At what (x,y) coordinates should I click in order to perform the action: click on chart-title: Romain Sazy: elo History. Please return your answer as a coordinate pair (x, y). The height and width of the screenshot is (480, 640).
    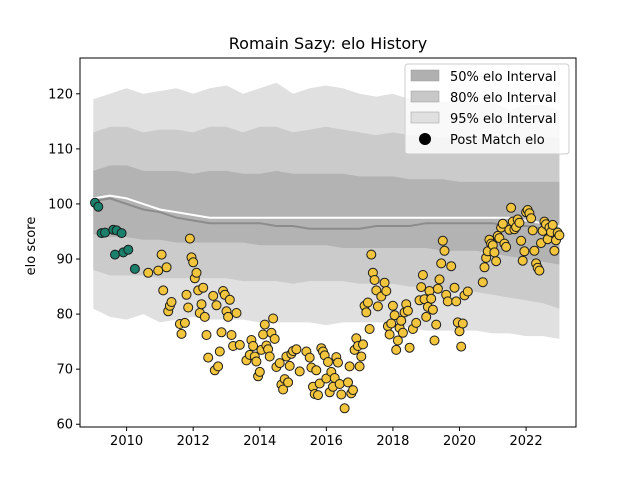
    Looking at the image, I should click on (328, 43).